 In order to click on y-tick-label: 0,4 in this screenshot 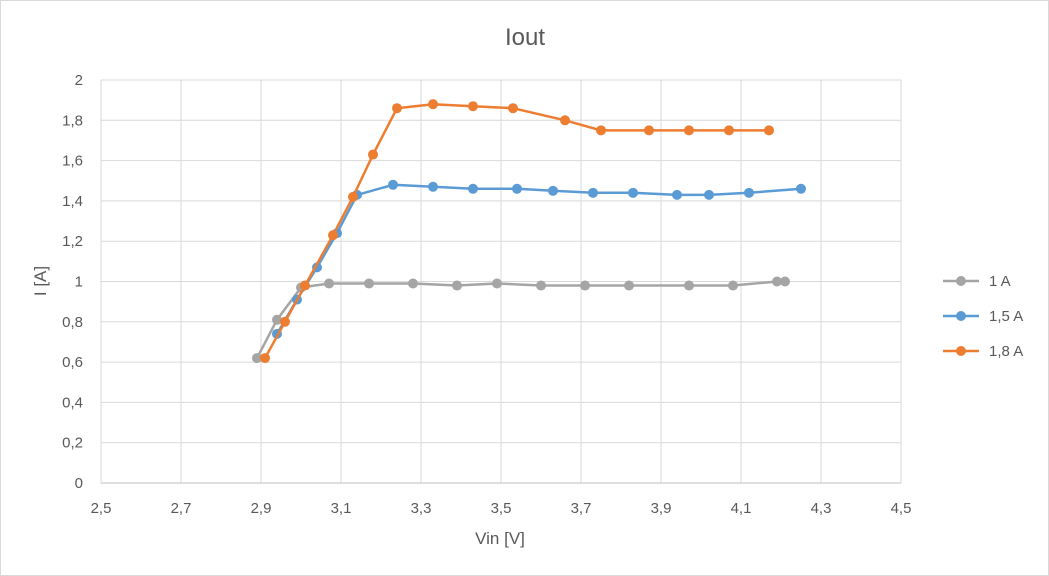, I will do `click(72, 402)`.